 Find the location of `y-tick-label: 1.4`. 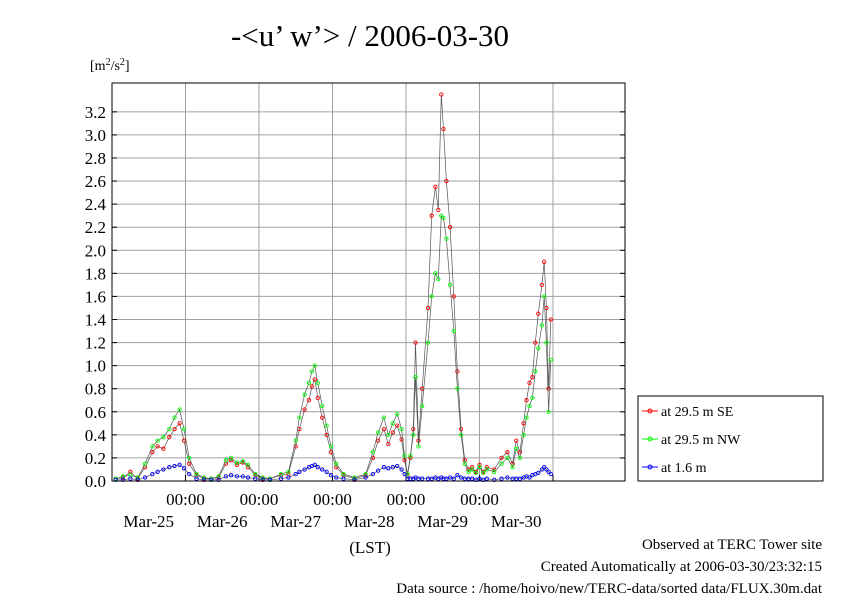

y-tick-label: 1.4 is located at coordinates (96, 319).